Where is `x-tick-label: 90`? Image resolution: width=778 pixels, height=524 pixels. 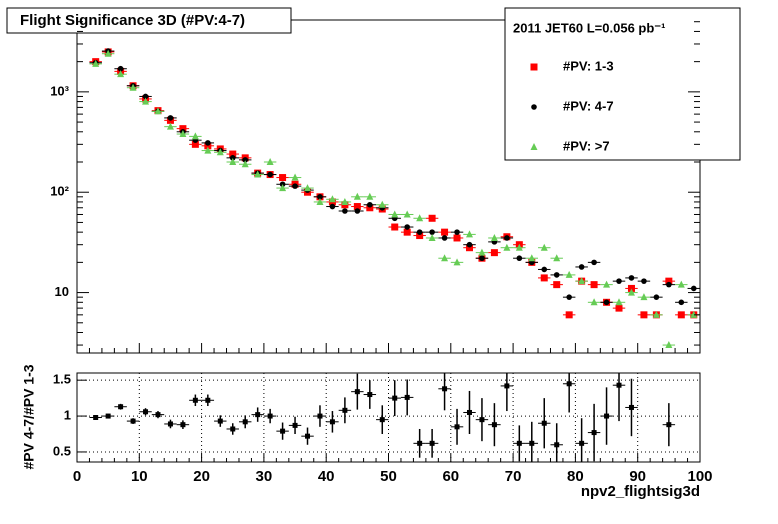 x-tick-label: 90 is located at coordinates (637, 476).